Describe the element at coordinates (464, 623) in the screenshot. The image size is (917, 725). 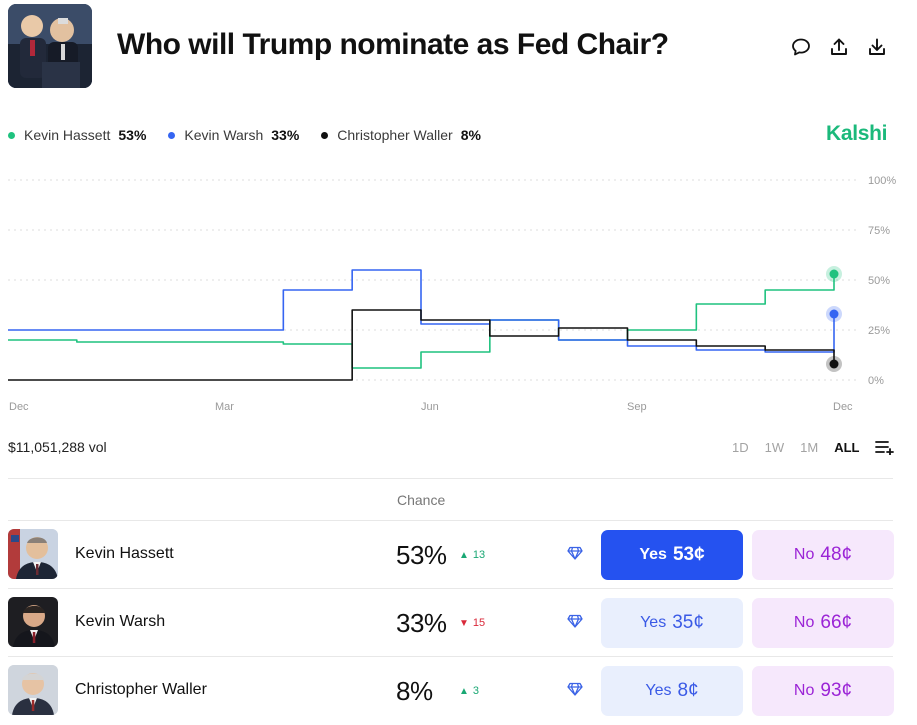
I see `down-arrow-icon: ▼` at that location.